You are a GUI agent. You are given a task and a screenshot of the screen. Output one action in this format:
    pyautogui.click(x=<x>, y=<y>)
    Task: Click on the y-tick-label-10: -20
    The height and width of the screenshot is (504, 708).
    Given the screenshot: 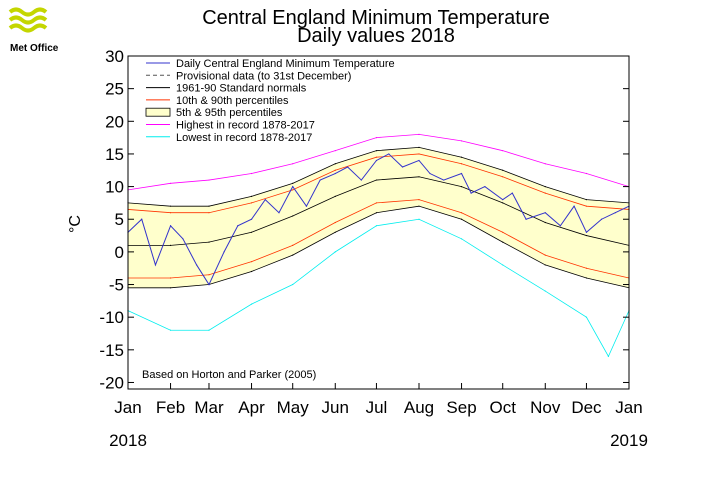 What is the action you would take?
    pyautogui.click(x=111, y=382)
    